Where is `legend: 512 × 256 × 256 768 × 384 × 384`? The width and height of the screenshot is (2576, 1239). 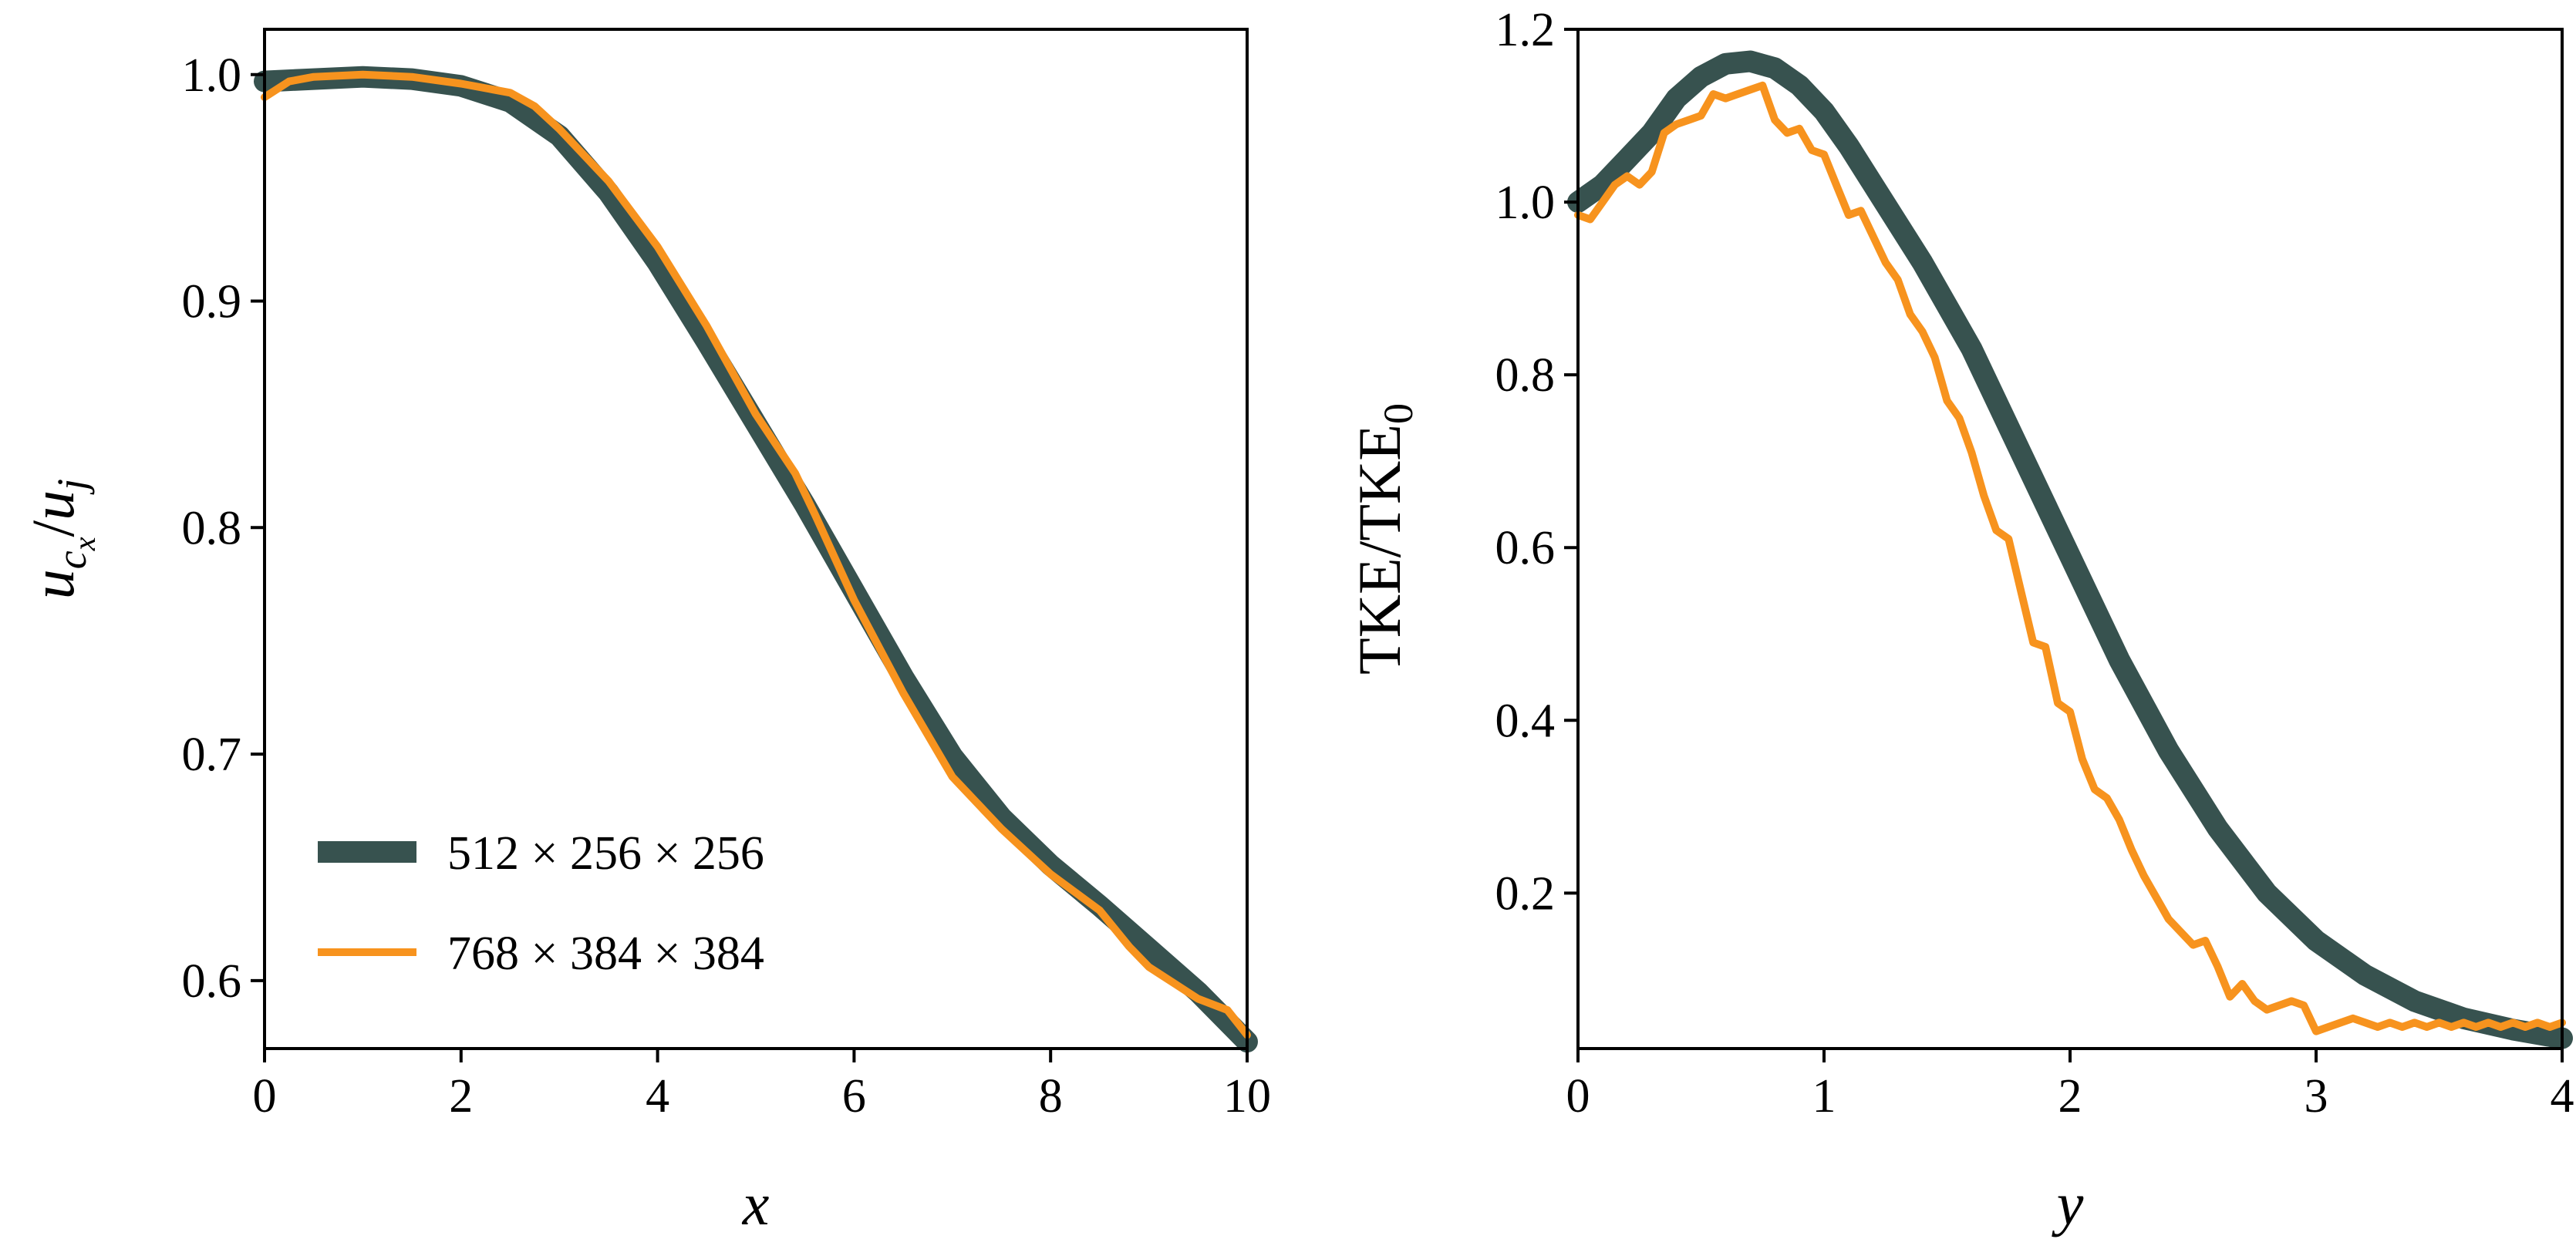 legend: 512 × 256 × 256 768 × 384 × 384 is located at coordinates (541, 903).